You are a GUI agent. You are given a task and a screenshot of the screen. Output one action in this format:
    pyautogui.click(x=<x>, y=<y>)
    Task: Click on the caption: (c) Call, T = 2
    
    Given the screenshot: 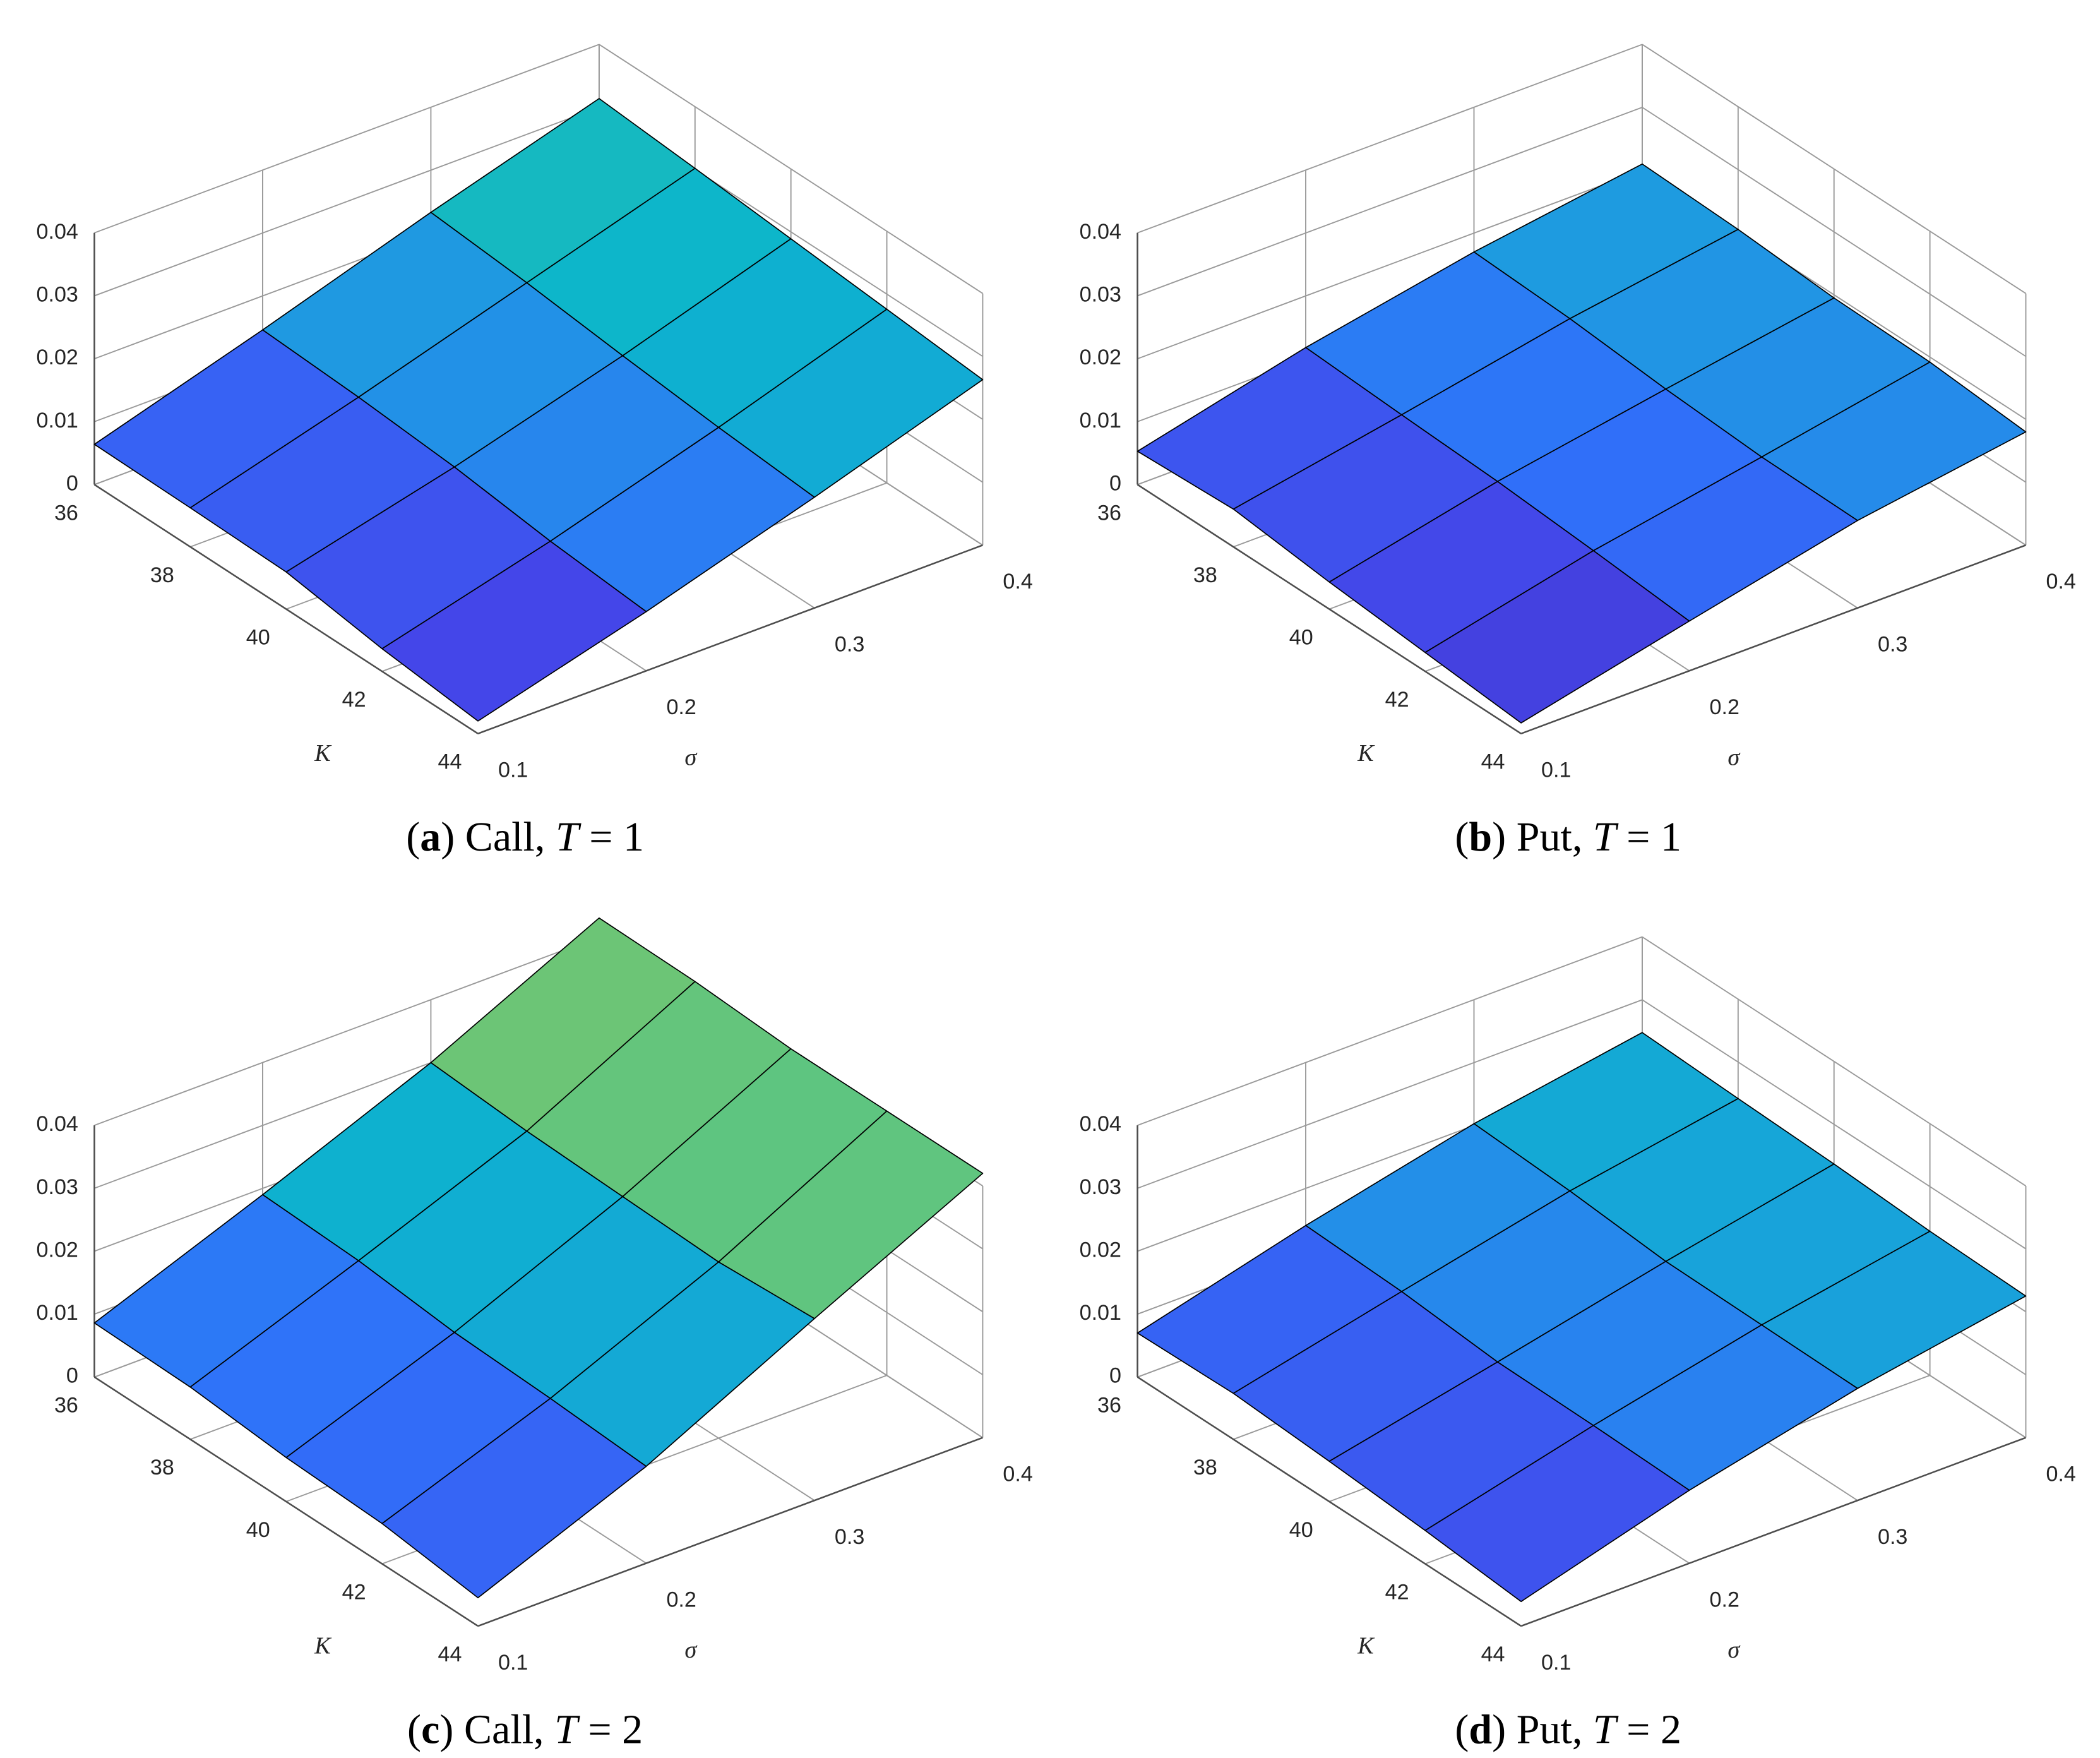 What is the action you would take?
    pyautogui.click(x=525, y=1730)
    